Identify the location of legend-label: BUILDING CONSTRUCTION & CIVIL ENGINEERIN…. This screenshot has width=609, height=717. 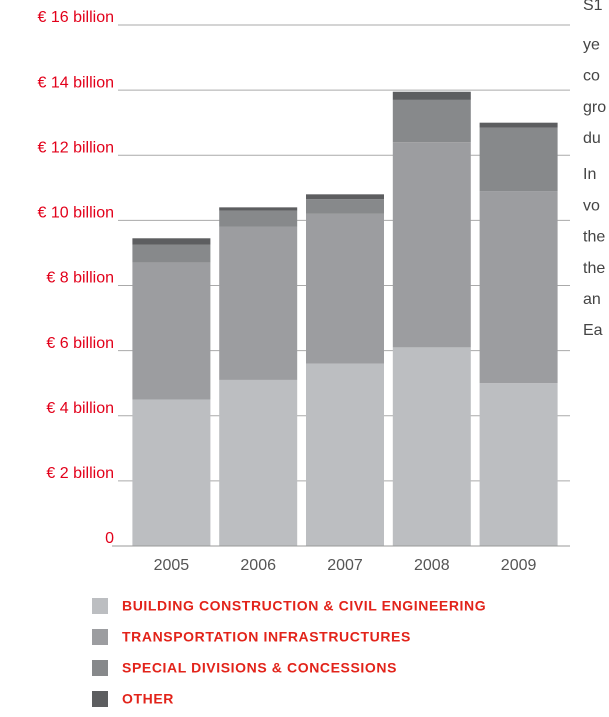
(304, 606).